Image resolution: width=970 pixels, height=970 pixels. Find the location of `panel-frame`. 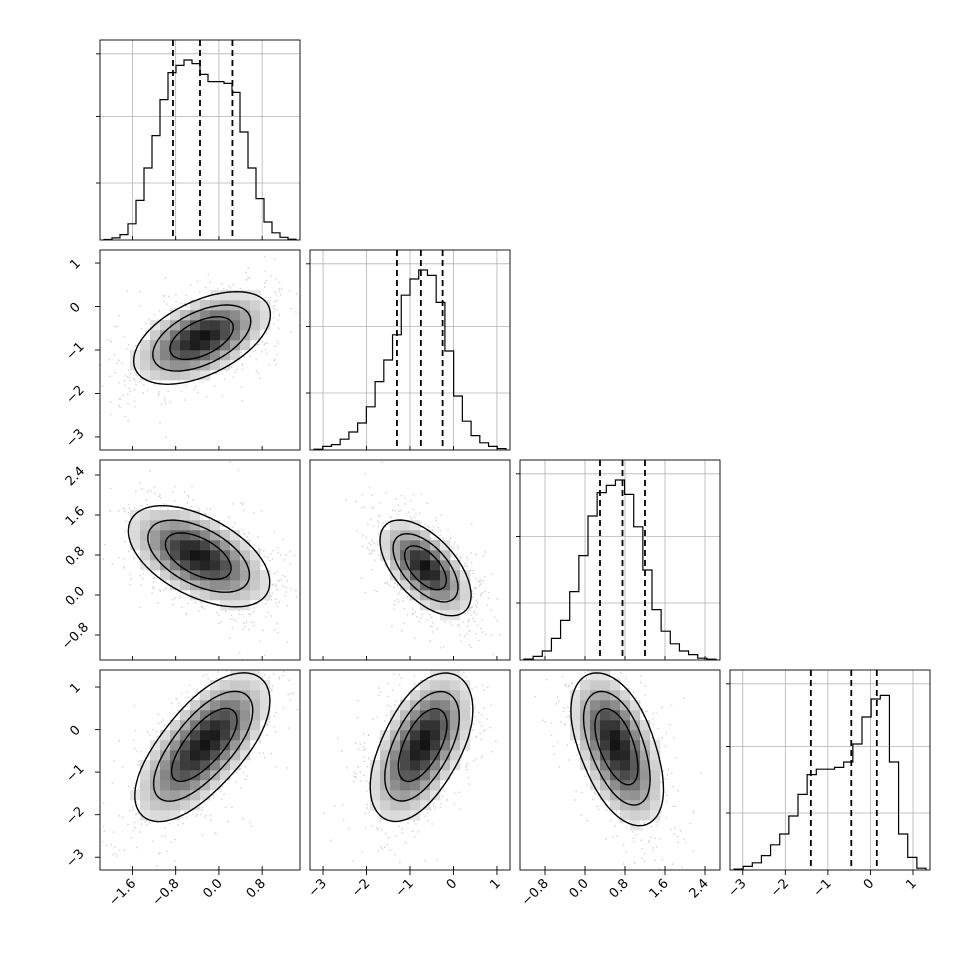

panel-frame is located at coordinates (200, 140).